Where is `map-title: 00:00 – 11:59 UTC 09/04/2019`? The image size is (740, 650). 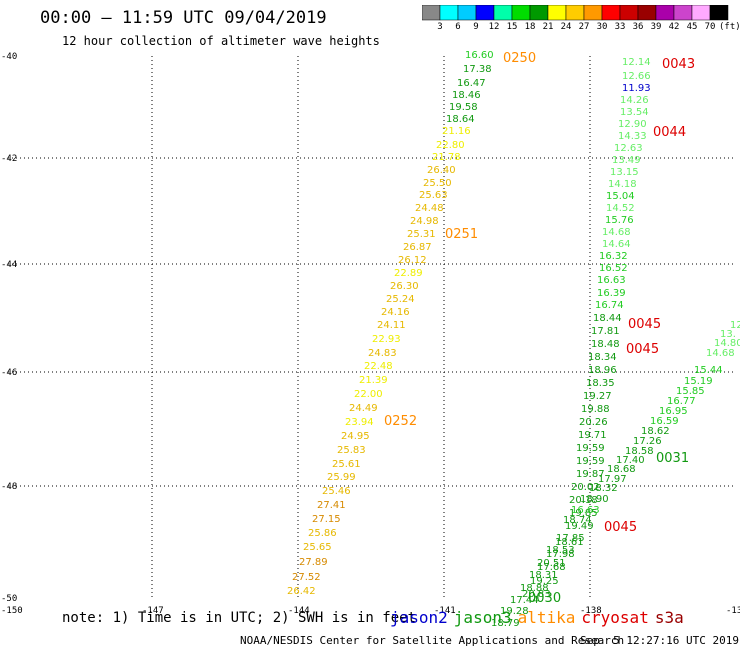 map-title: 00:00 – 11:59 UTC 09/04/2019 is located at coordinates (183, 18).